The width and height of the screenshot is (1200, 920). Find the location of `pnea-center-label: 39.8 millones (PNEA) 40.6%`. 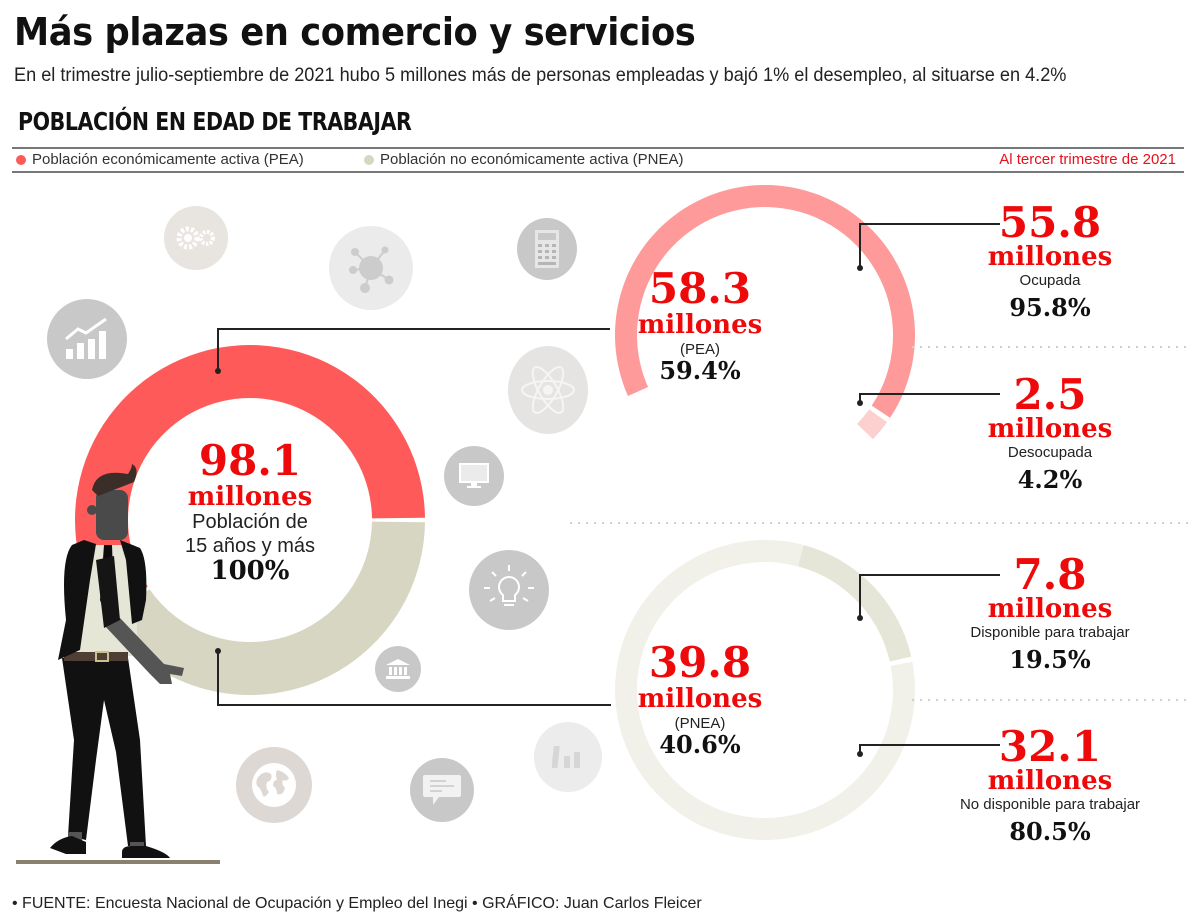

pnea-center-label: 39.8 millones (PNEA) 40.6% is located at coordinates (700, 699).